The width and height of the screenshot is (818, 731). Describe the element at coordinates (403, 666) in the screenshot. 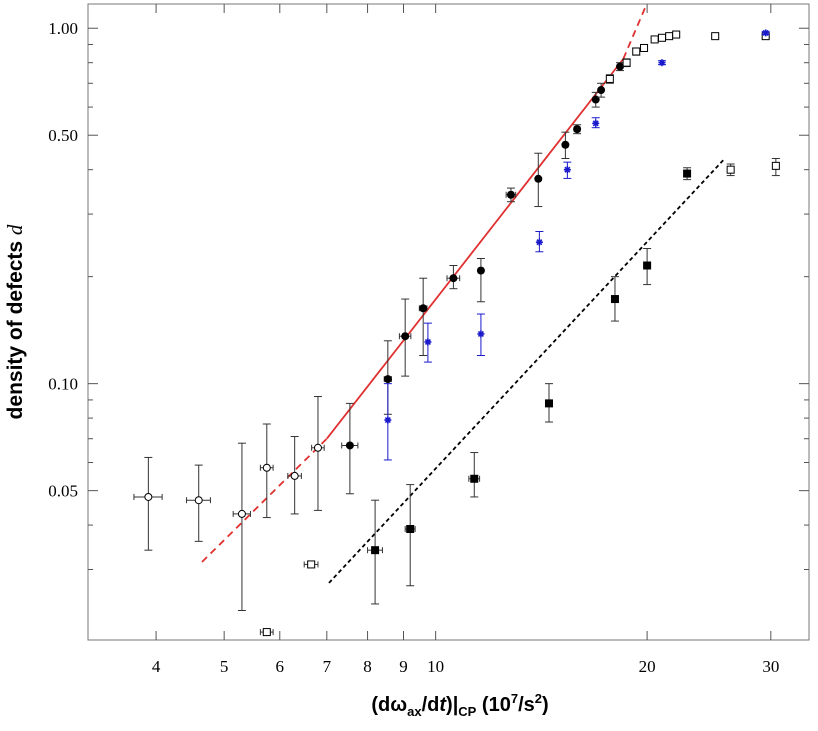

I see `x-tick-label: 9` at that location.